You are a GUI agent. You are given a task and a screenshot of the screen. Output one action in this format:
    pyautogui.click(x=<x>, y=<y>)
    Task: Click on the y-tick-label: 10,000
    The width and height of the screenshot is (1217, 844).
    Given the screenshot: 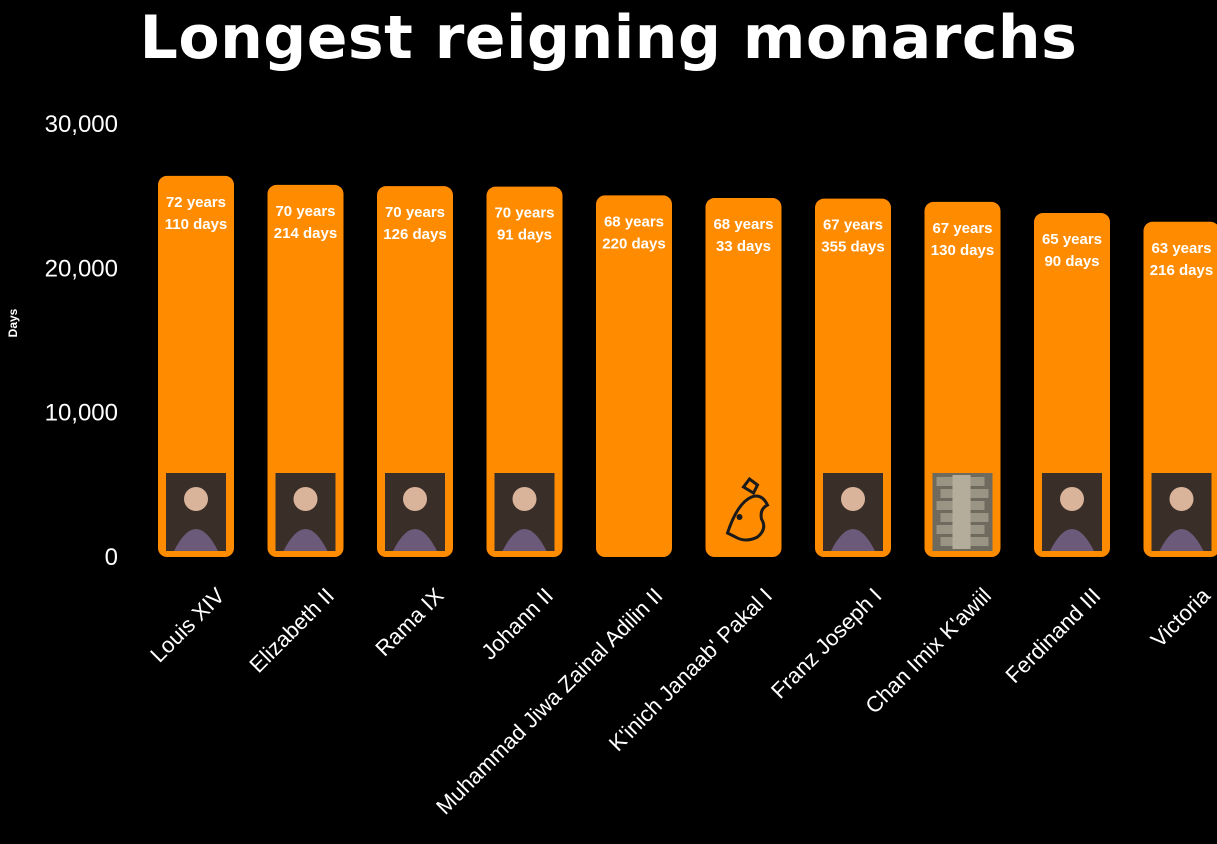 What is the action you would take?
    pyautogui.click(x=81, y=413)
    